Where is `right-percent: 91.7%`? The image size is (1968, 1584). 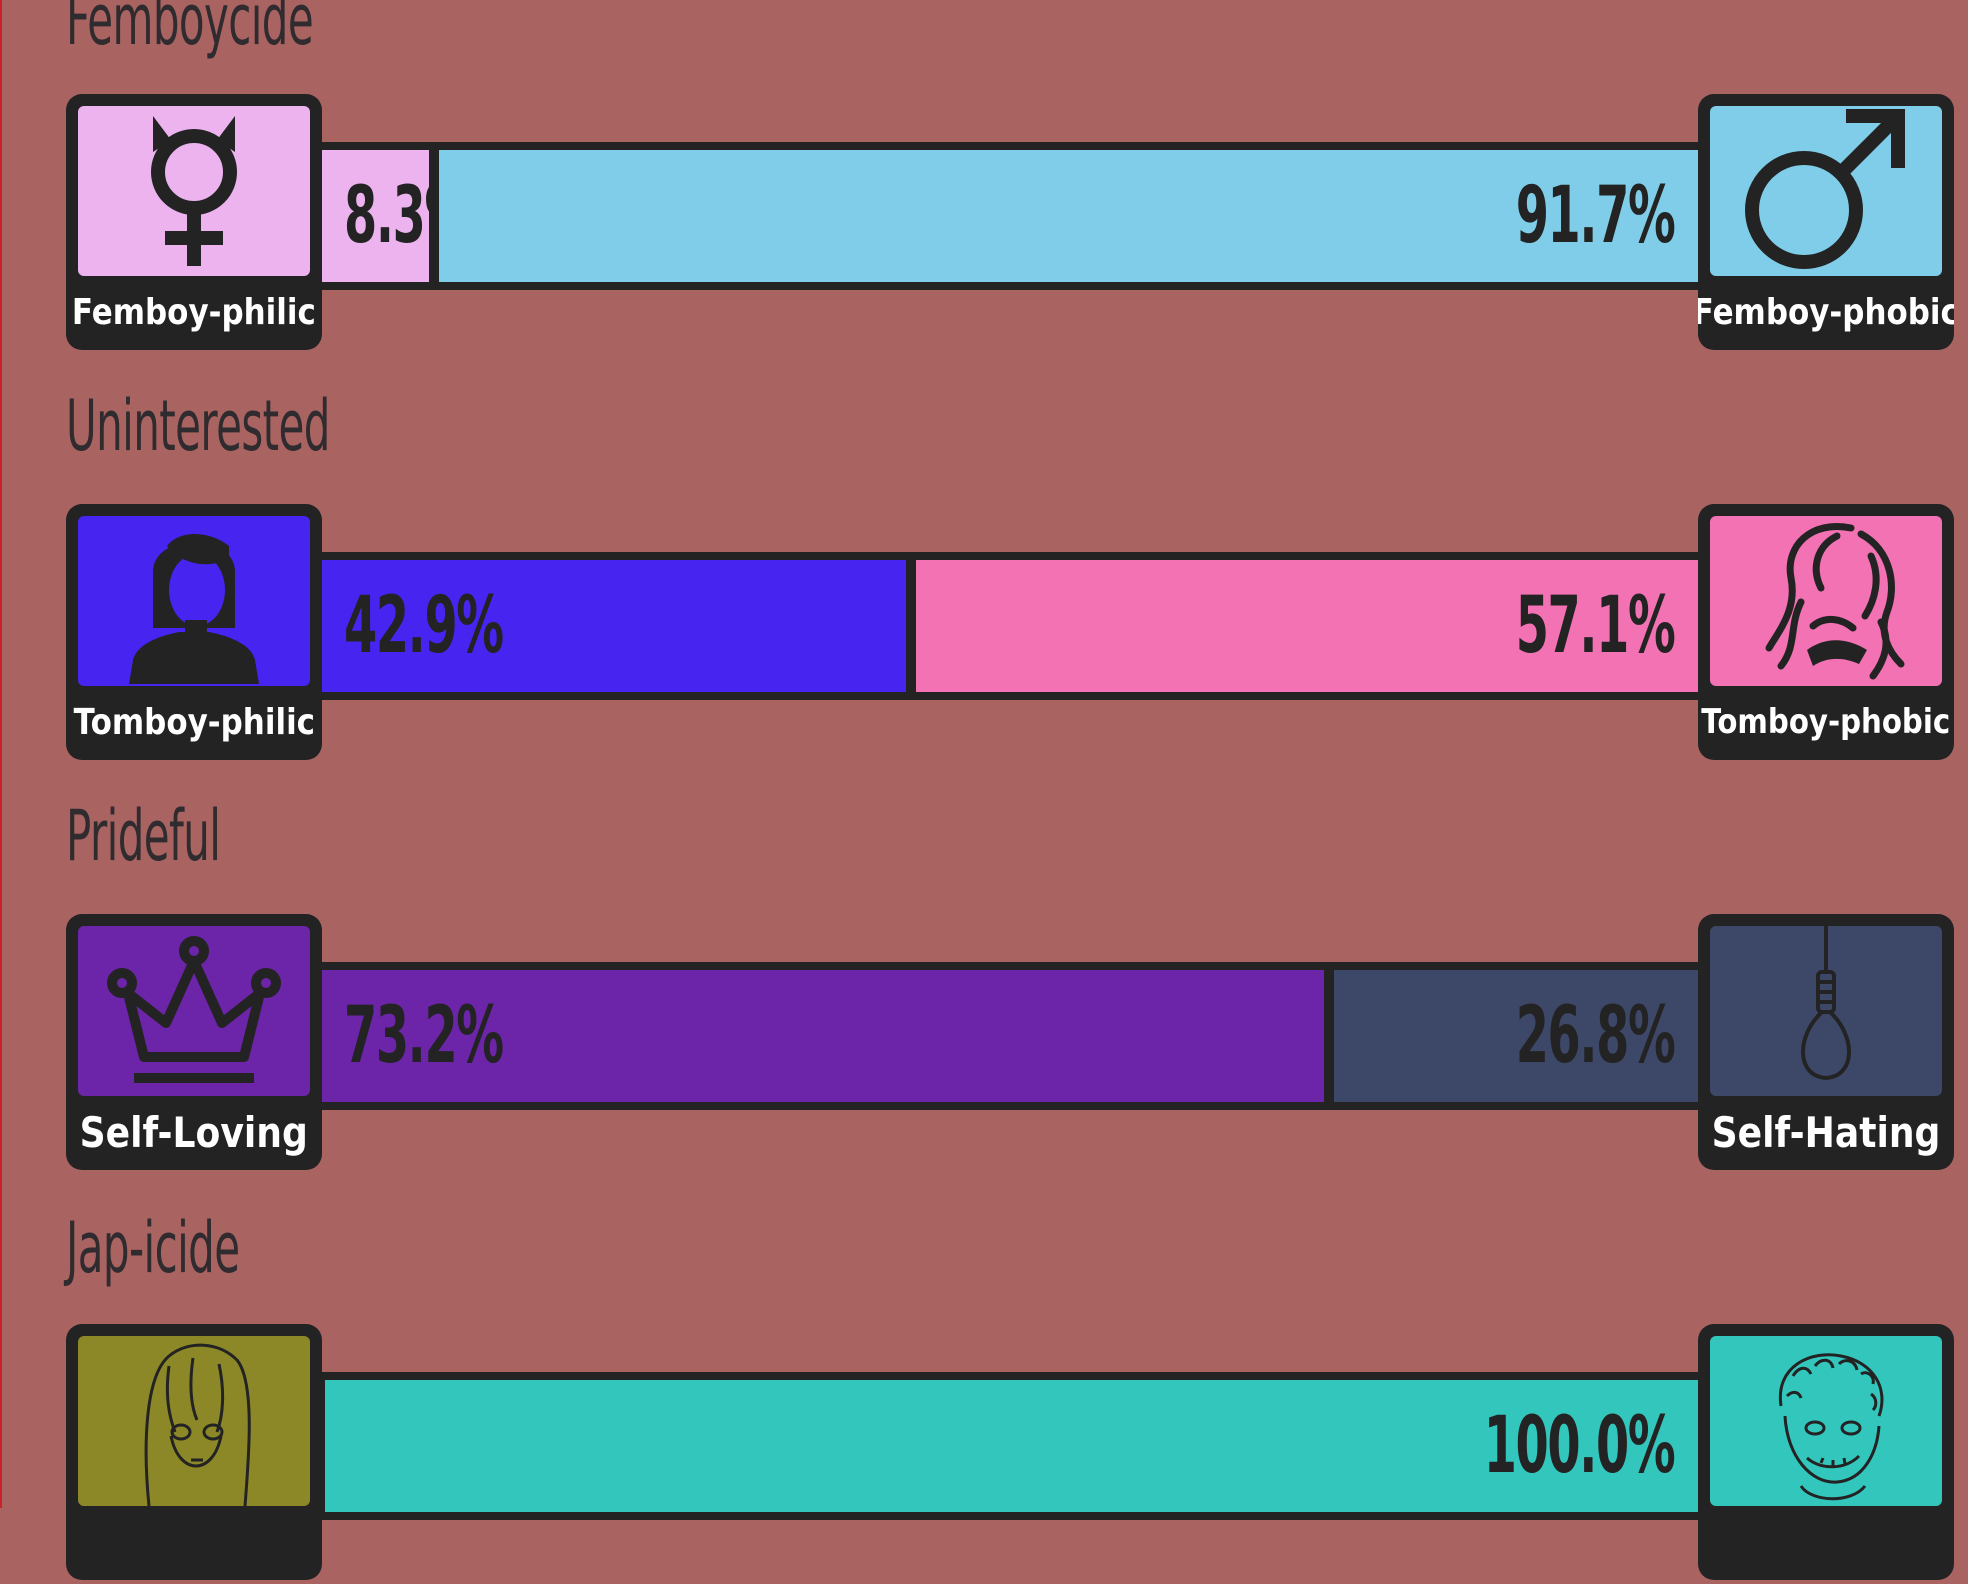 right-percent: 91.7% is located at coordinates (1595, 216).